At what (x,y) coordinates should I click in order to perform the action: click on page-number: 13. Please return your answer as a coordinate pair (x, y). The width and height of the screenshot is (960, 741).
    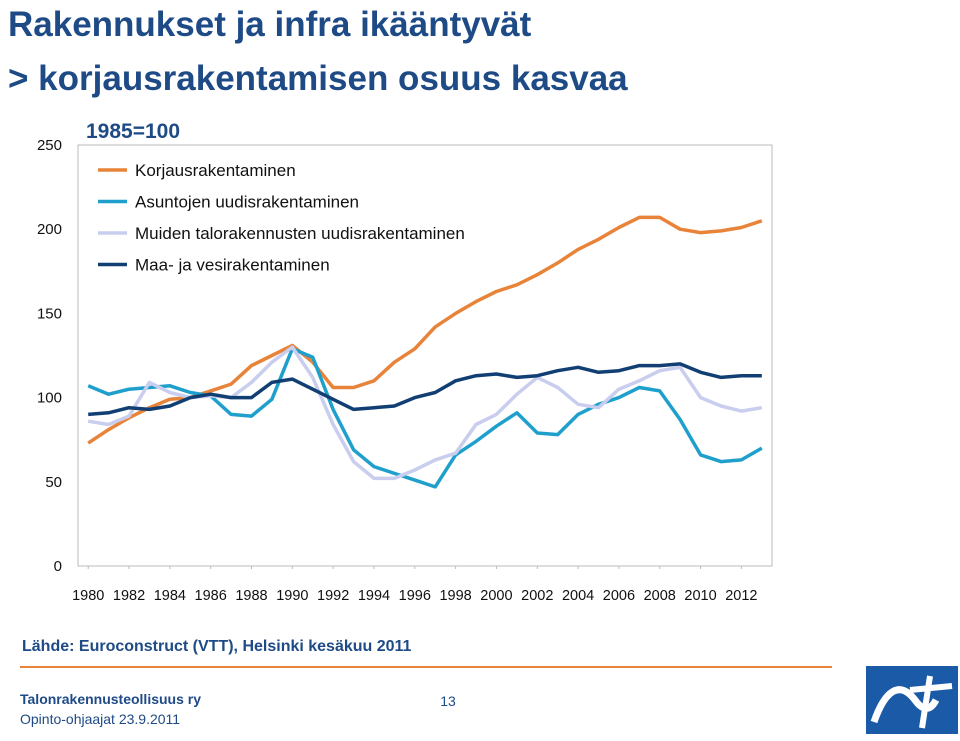
    Looking at the image, I should click on (448, 701).